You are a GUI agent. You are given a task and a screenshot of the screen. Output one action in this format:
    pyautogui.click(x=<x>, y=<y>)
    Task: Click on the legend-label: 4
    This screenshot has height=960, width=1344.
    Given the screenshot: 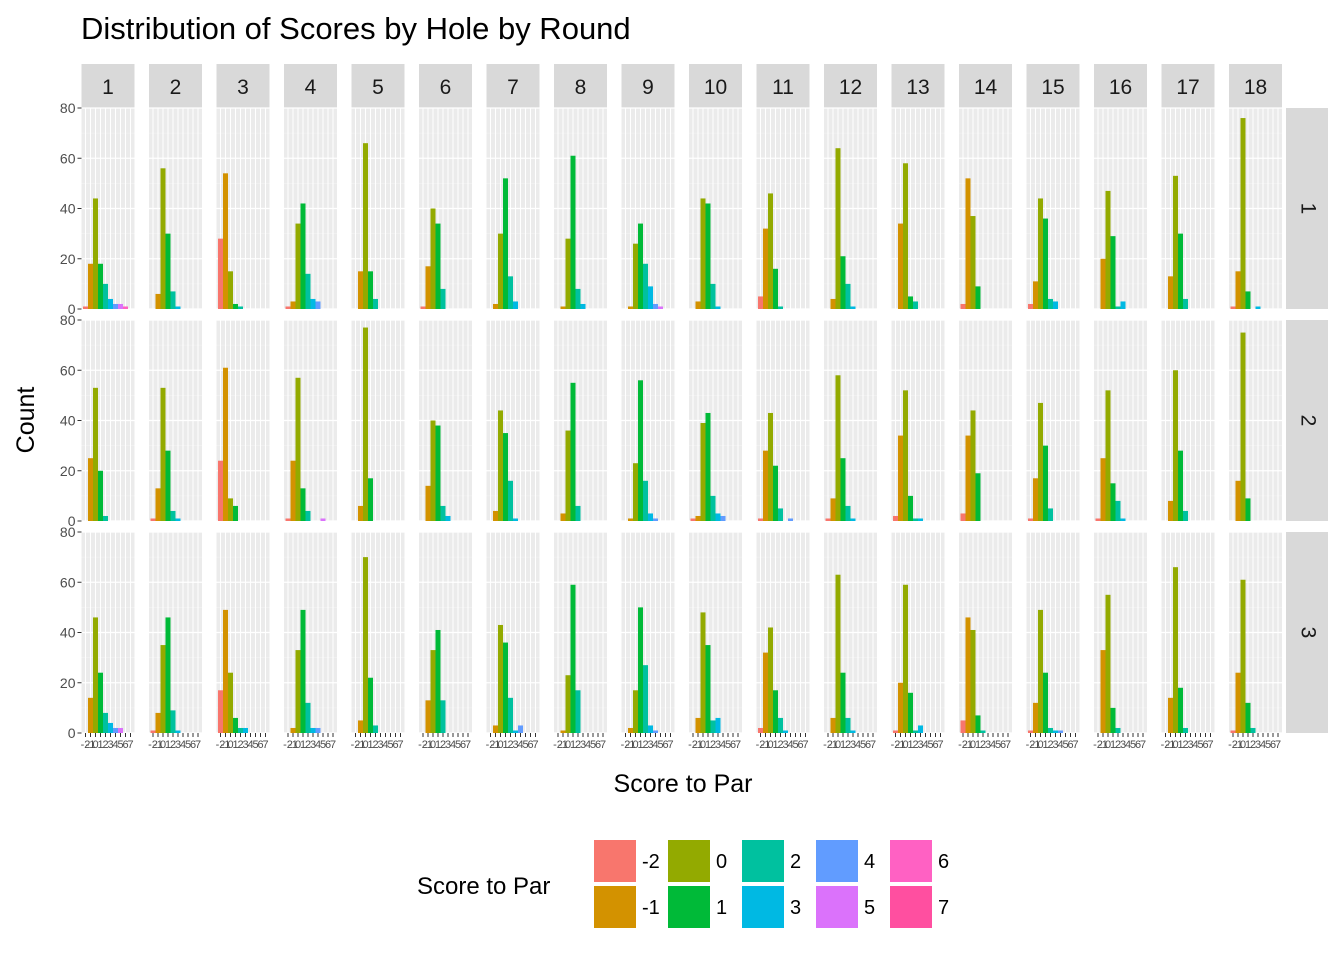 What is the action you would take?
    pyautogui.click(x=869, y=862)
    